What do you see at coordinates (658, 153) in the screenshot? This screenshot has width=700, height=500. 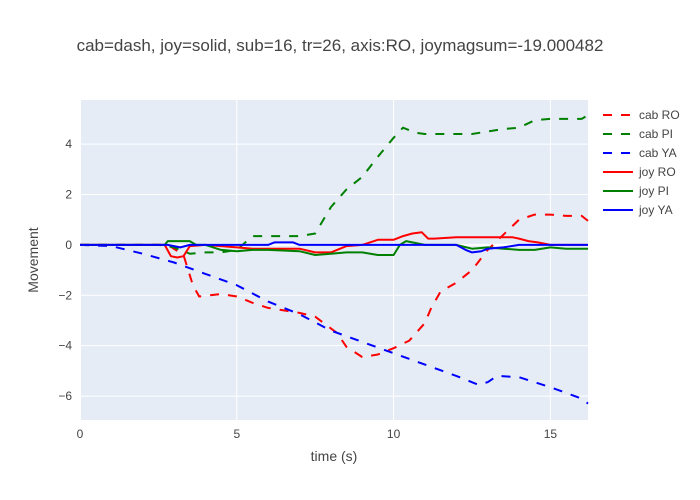 I see `legend-label: cab YA` at bounding box center [658, 153].